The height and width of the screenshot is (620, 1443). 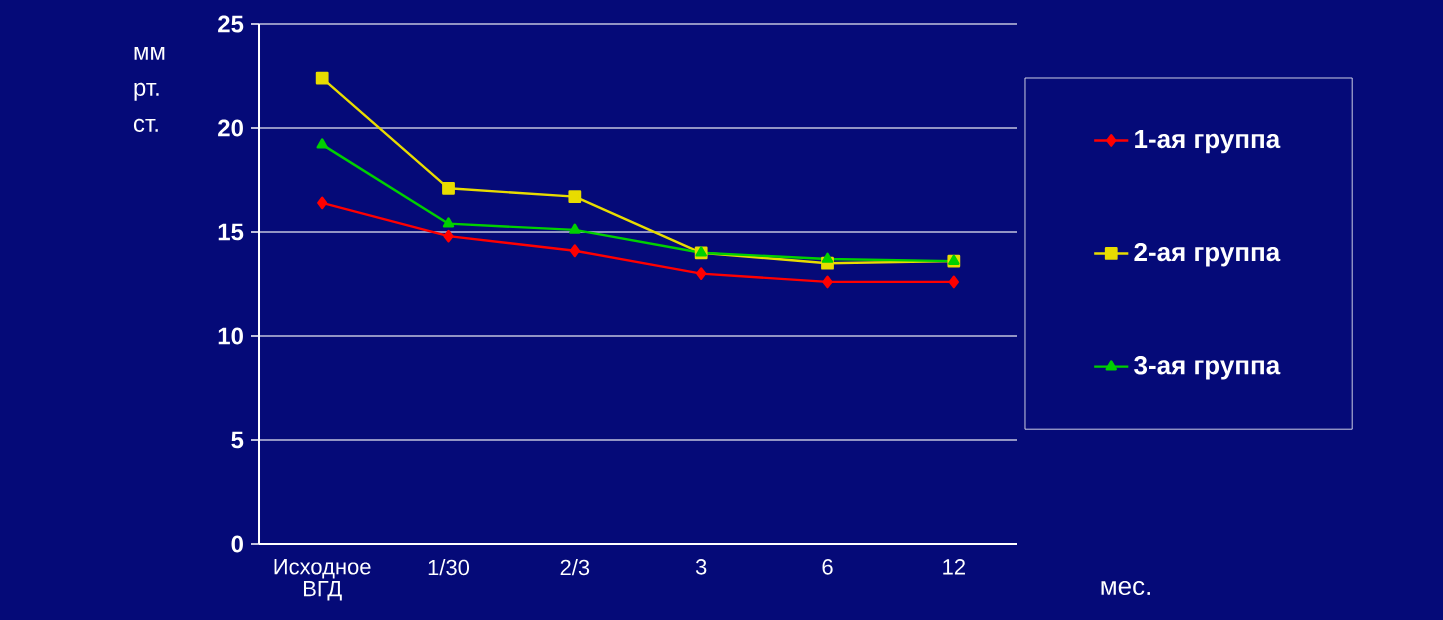 I want to click on x-tick-label: Исходное ВГД, so click(x=322, y=580).